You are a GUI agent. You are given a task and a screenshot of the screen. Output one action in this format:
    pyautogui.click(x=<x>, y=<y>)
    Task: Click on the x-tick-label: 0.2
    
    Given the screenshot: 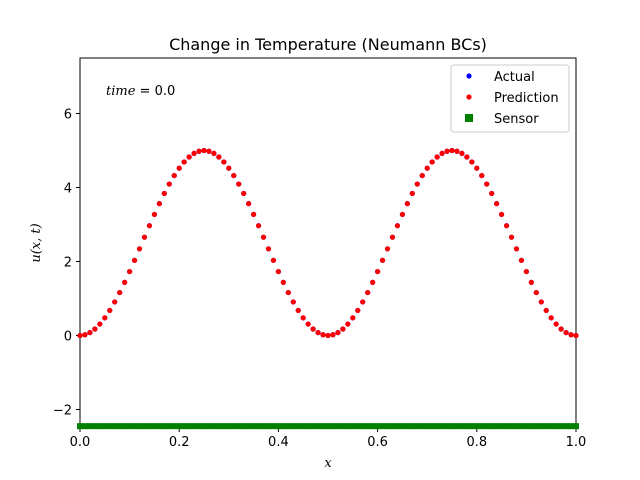 What is the action you would take?
    pyautogui.click(x=179, y=442)
    